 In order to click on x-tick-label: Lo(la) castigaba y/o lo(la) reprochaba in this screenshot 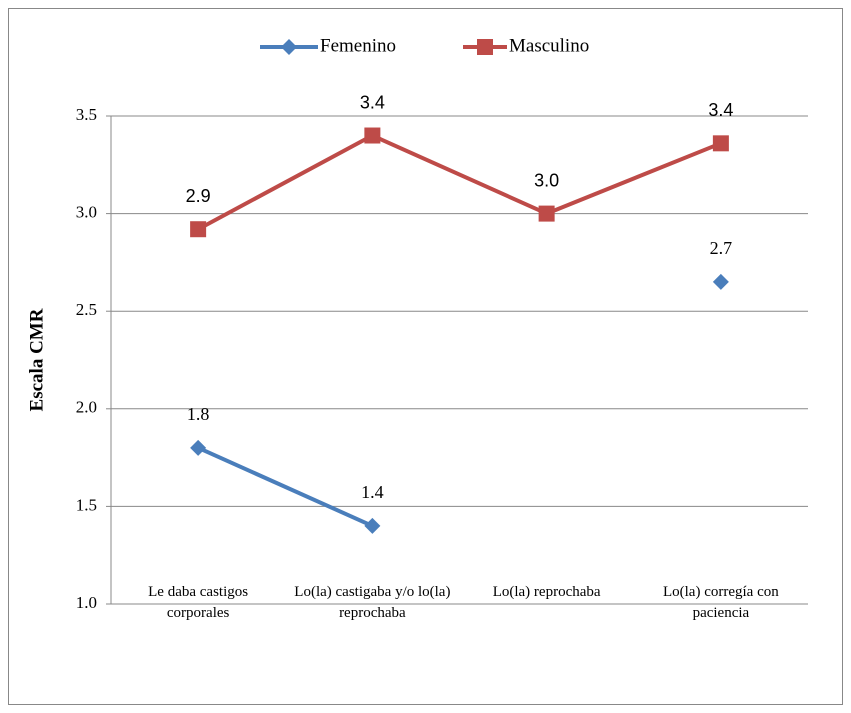, I will do `click(372, 602)`.